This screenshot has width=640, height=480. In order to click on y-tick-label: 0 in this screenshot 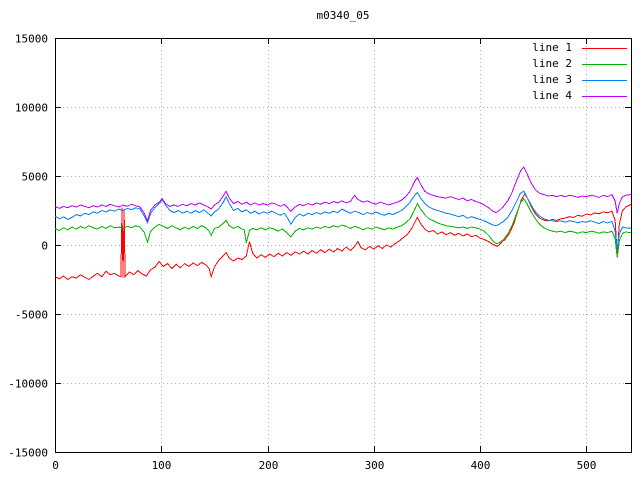, I will do `click(44, 246)`.